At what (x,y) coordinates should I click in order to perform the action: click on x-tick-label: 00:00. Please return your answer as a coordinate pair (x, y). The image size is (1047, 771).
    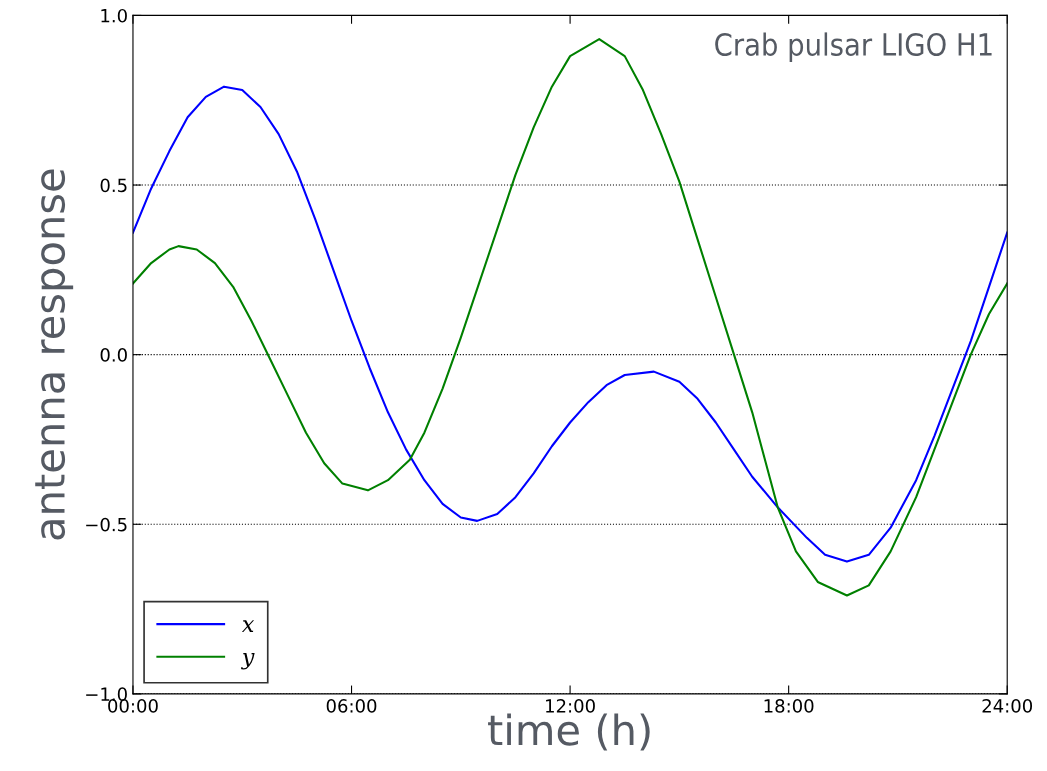
    Looking at the image, I should click on (133, 706).